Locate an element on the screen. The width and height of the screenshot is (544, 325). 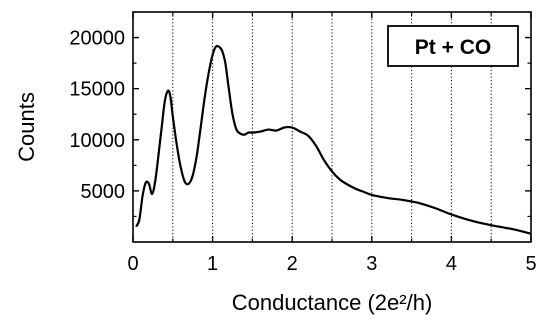
x-tick-label: 1 is located at coordinates (212, 264).